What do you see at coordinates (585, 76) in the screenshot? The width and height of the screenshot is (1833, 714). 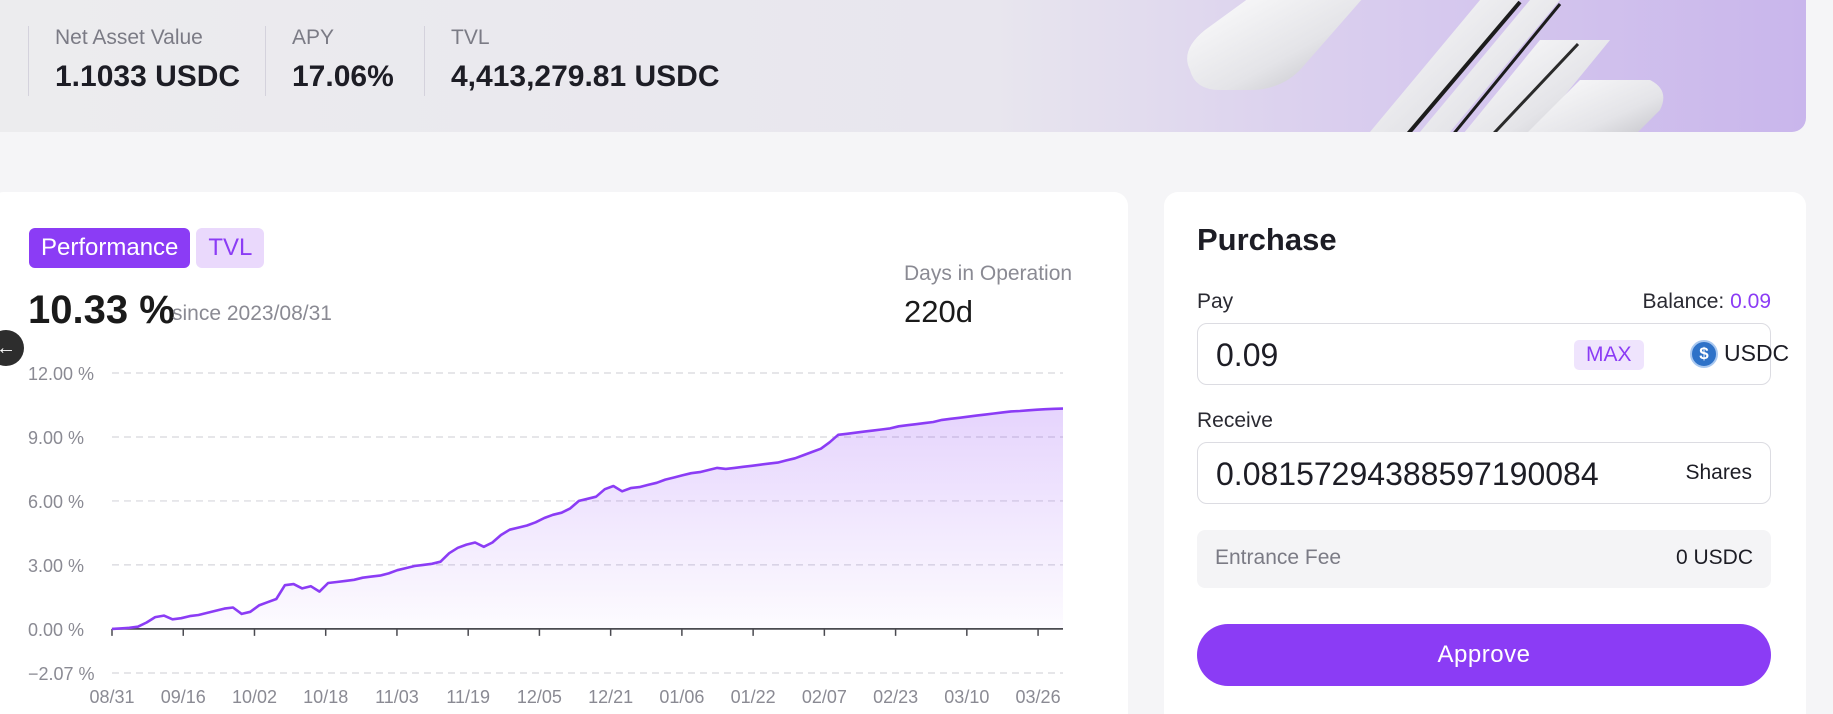 I see `tvl-value: 4,413,279.81 USDC` at bounding box center [585, 76].